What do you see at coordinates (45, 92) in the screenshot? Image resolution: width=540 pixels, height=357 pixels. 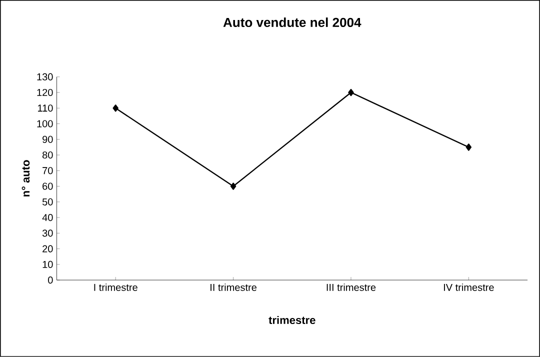 I see `y-tick-label: 120` at bounding box center [45, 92].